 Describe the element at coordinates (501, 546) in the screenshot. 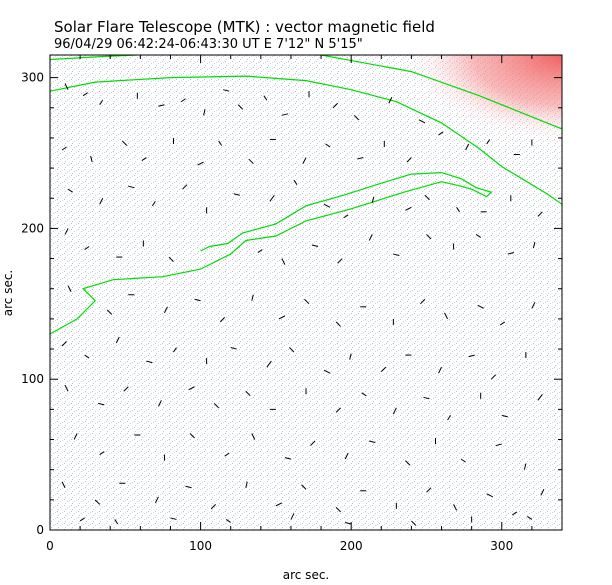

I see `x-tick-label: 300` at that location.